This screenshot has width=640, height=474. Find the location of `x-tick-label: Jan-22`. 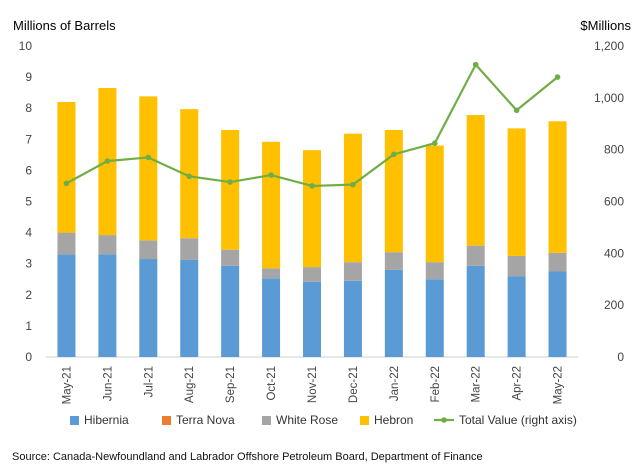

x-tick-label: Jan-22 is located at coordinates (395, 383).